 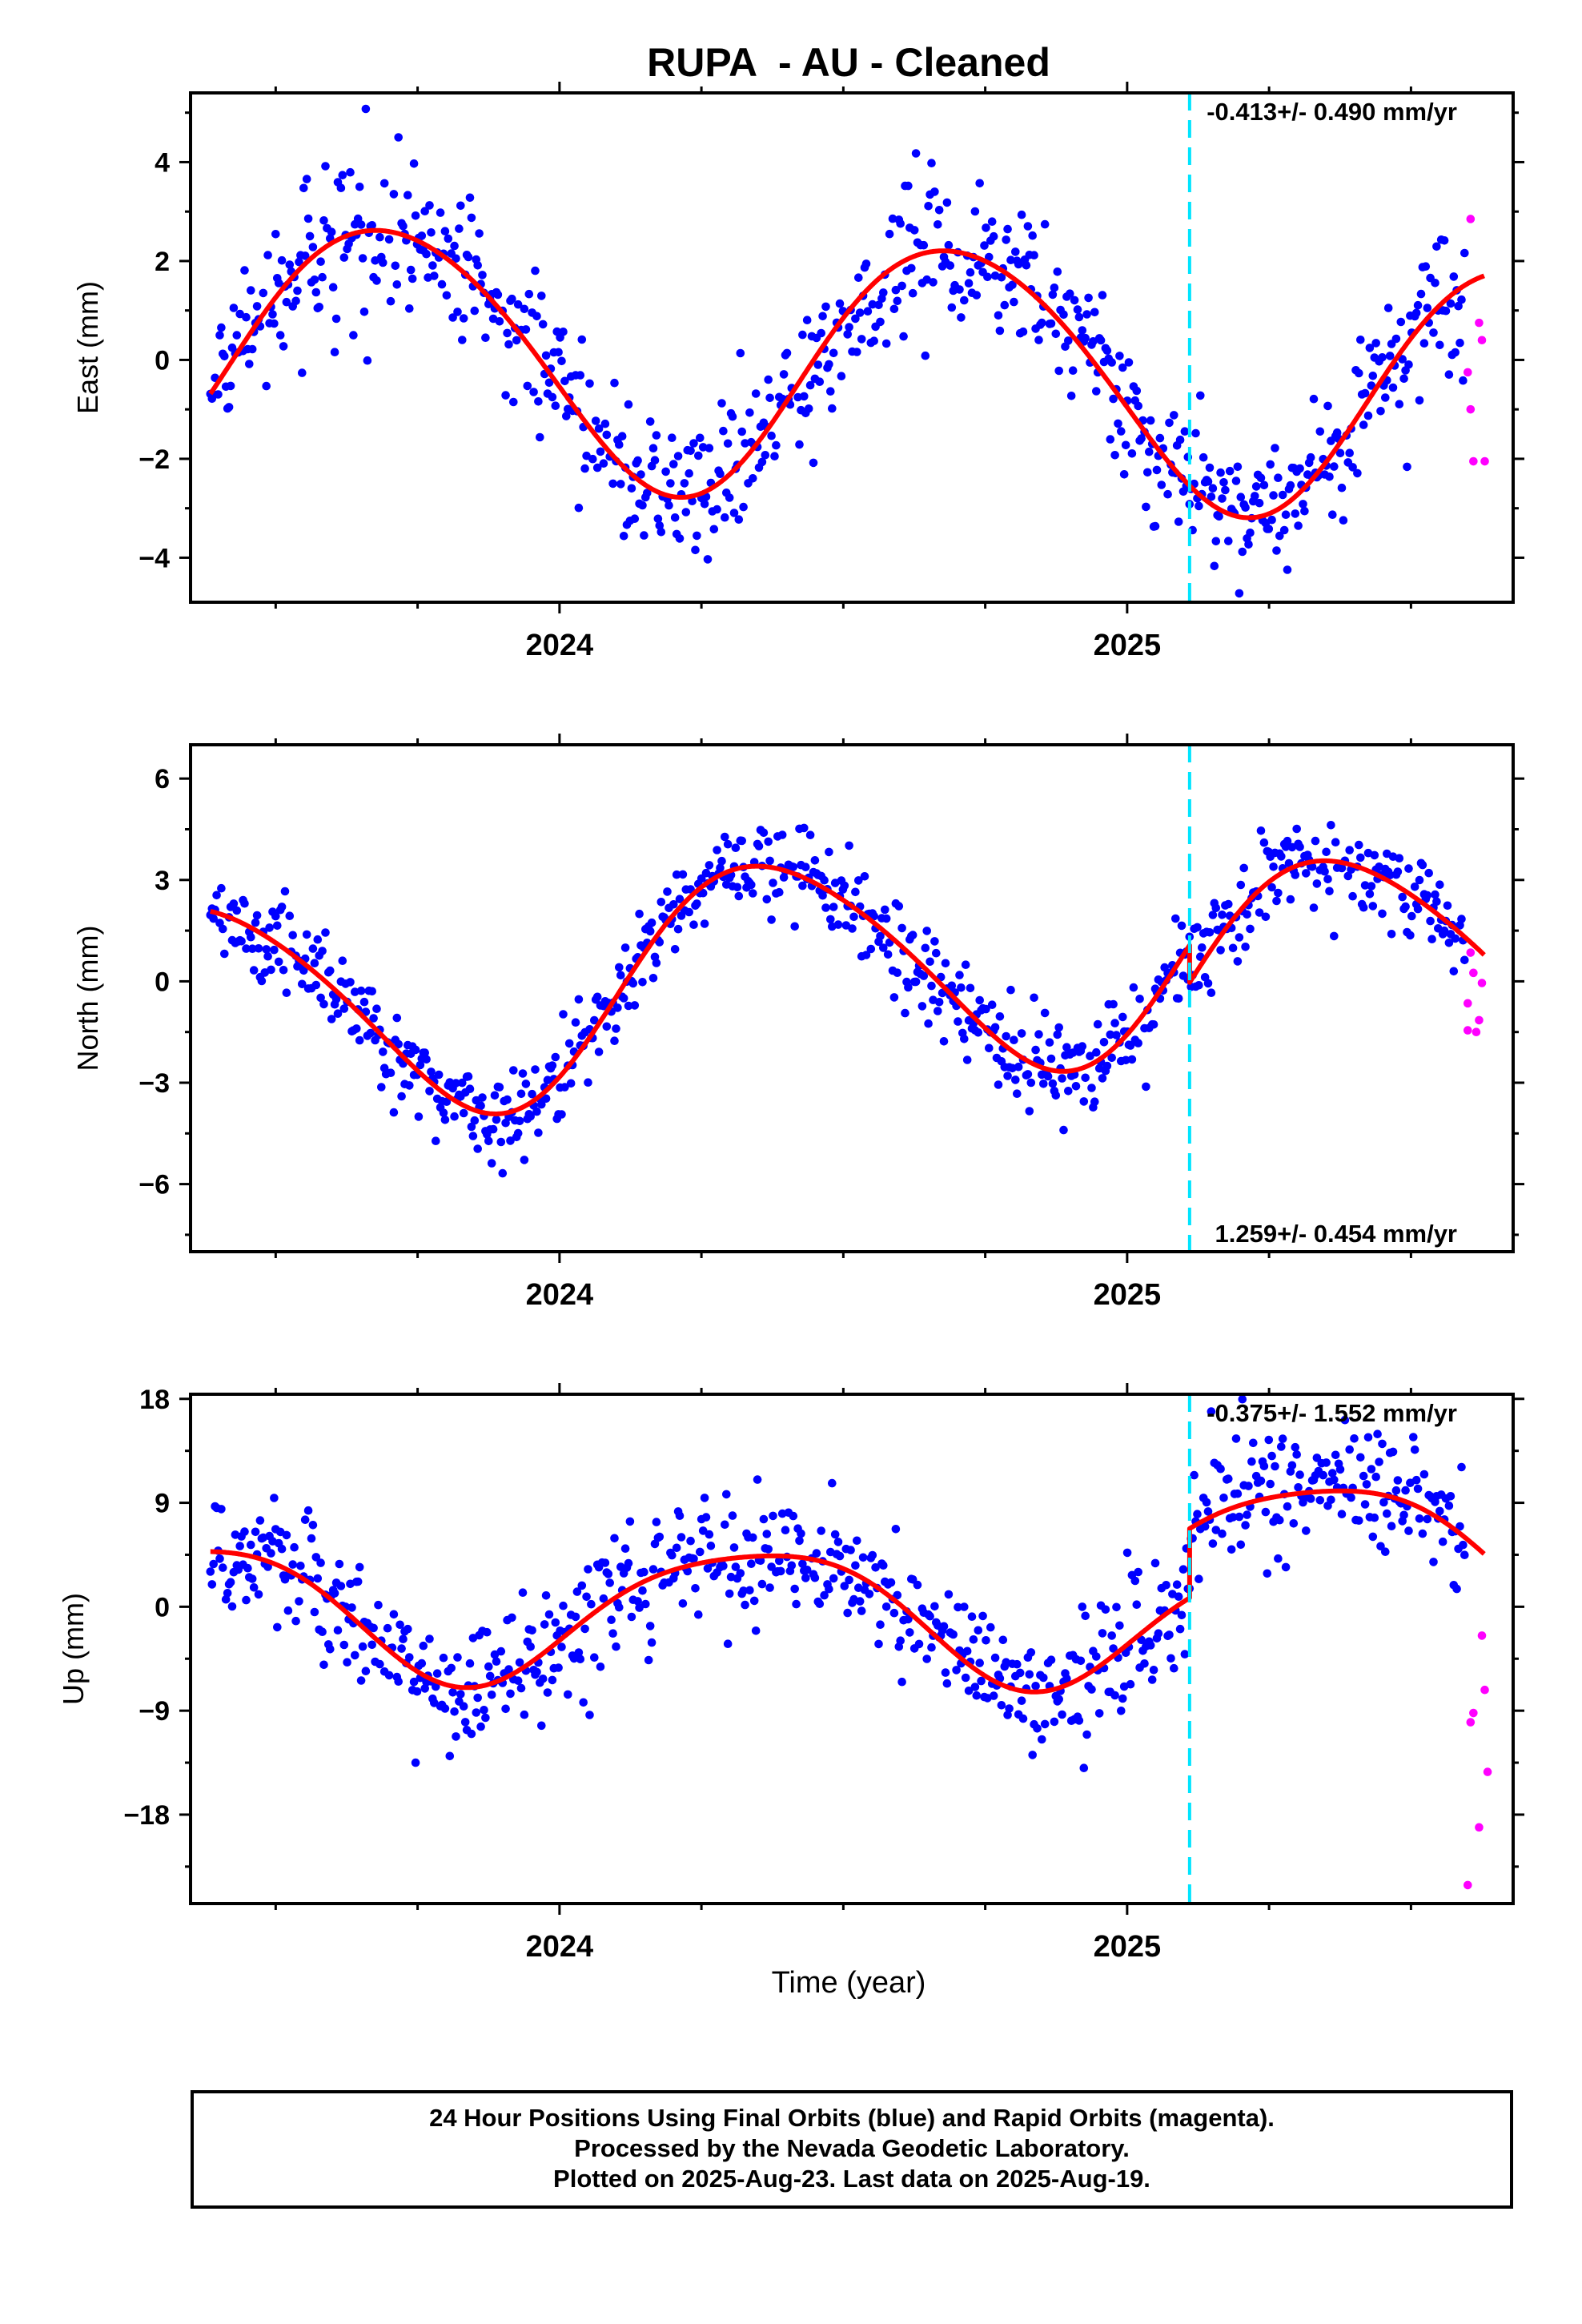 I want to click on east-ytick-label: 0, so click(x=162, y=360).